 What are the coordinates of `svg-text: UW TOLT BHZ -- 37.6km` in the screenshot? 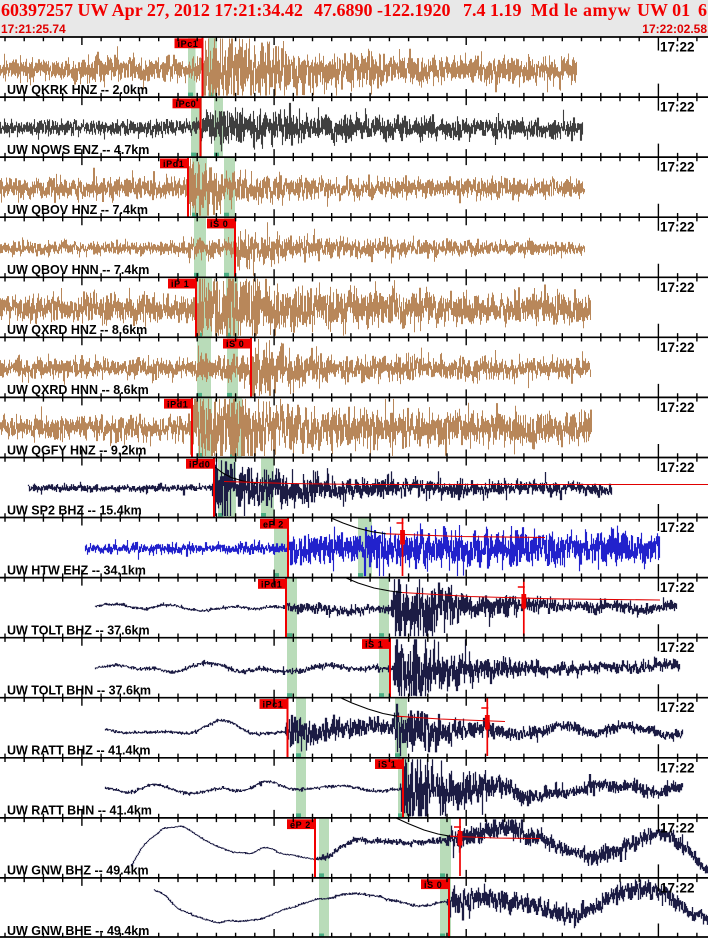 It's located at (78, 631).